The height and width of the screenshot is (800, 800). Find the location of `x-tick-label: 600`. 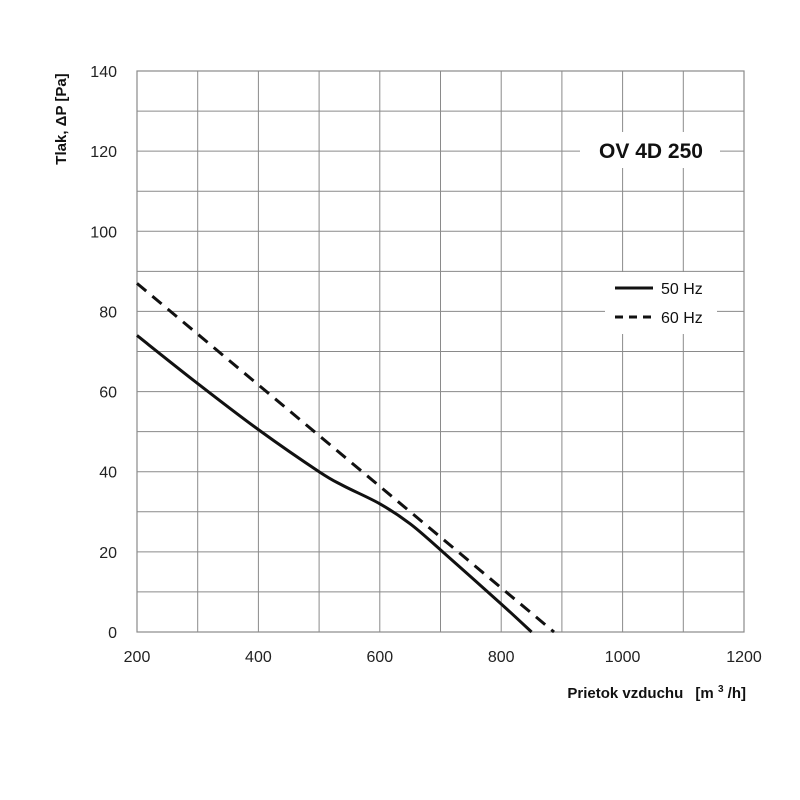

x-tick-label: 600 is located at coordinates (379, 657).